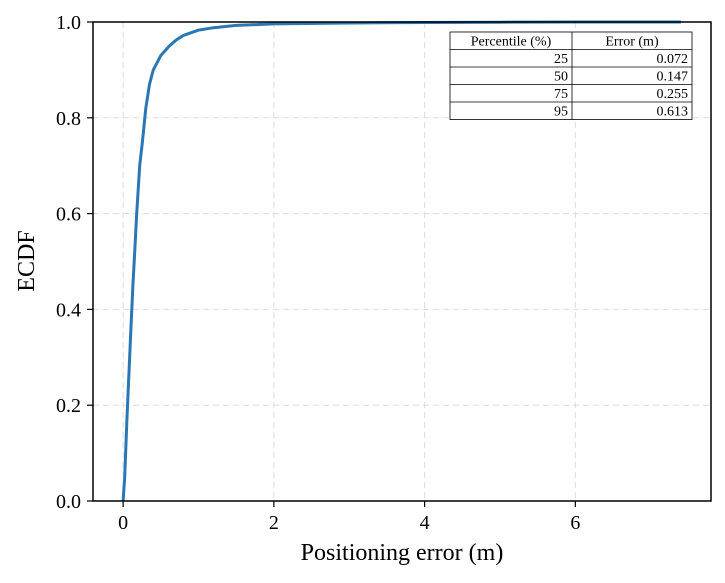 The image size is (725, 583). What do you see at coordinates (561, 94) in the screenshot?
I see `table-cell-percentile: 75` at bounding box center [561, 94].